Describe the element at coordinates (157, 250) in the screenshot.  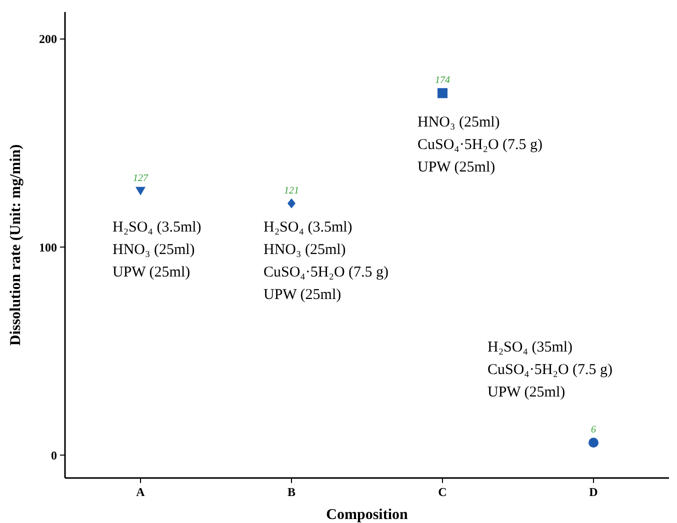
I see `annotation: H₂SO₄ (3.5ml) HNO₃ (25ml) UPW (25ml)` at that location.